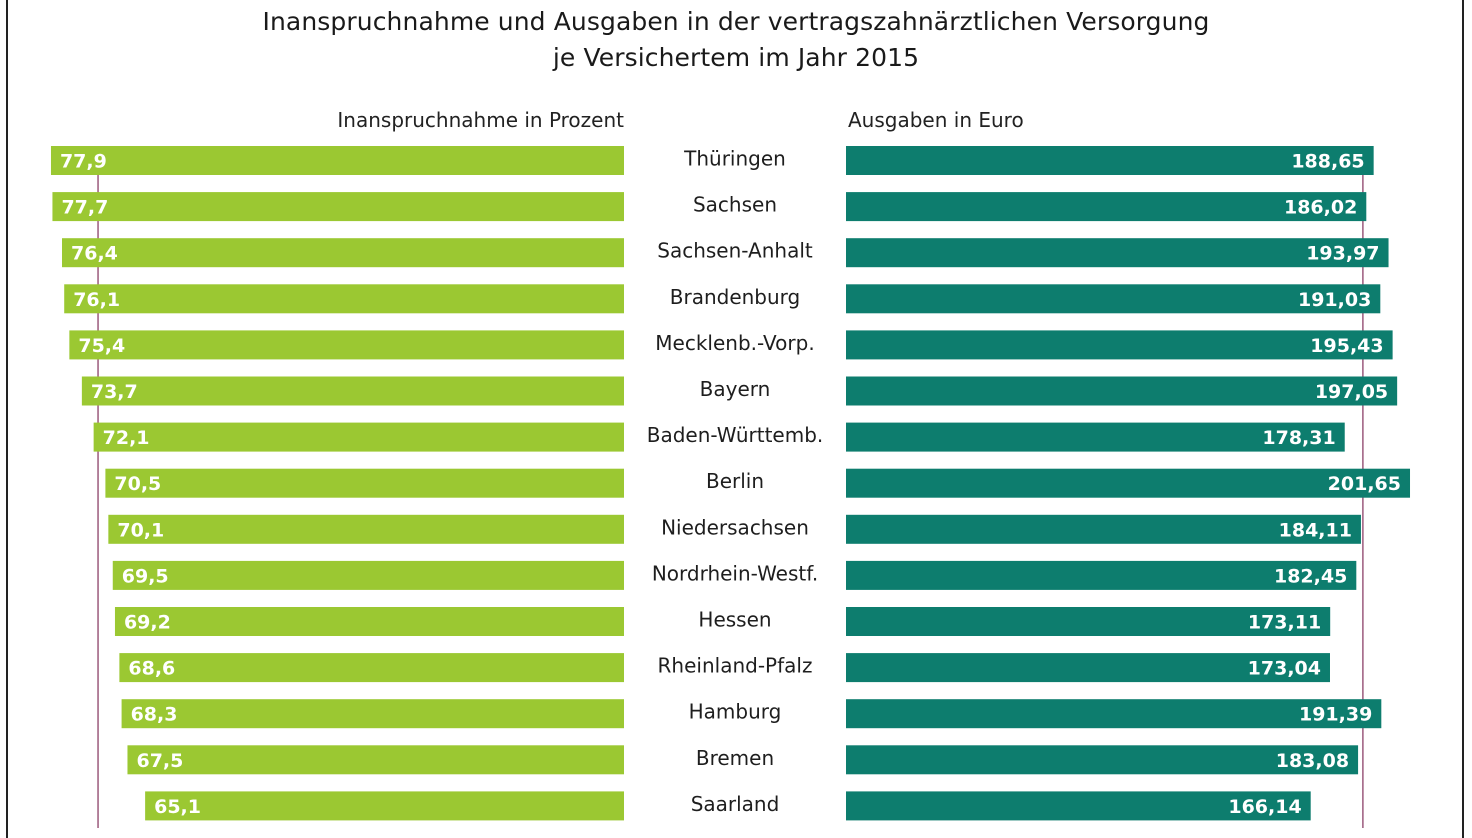 This screenshot has width=1472, height=838. What do you see at coordinates (1346, 346) in the screenshot?
I see `right-bar-value-label: 195,43` at bounding box center [1346, 346].